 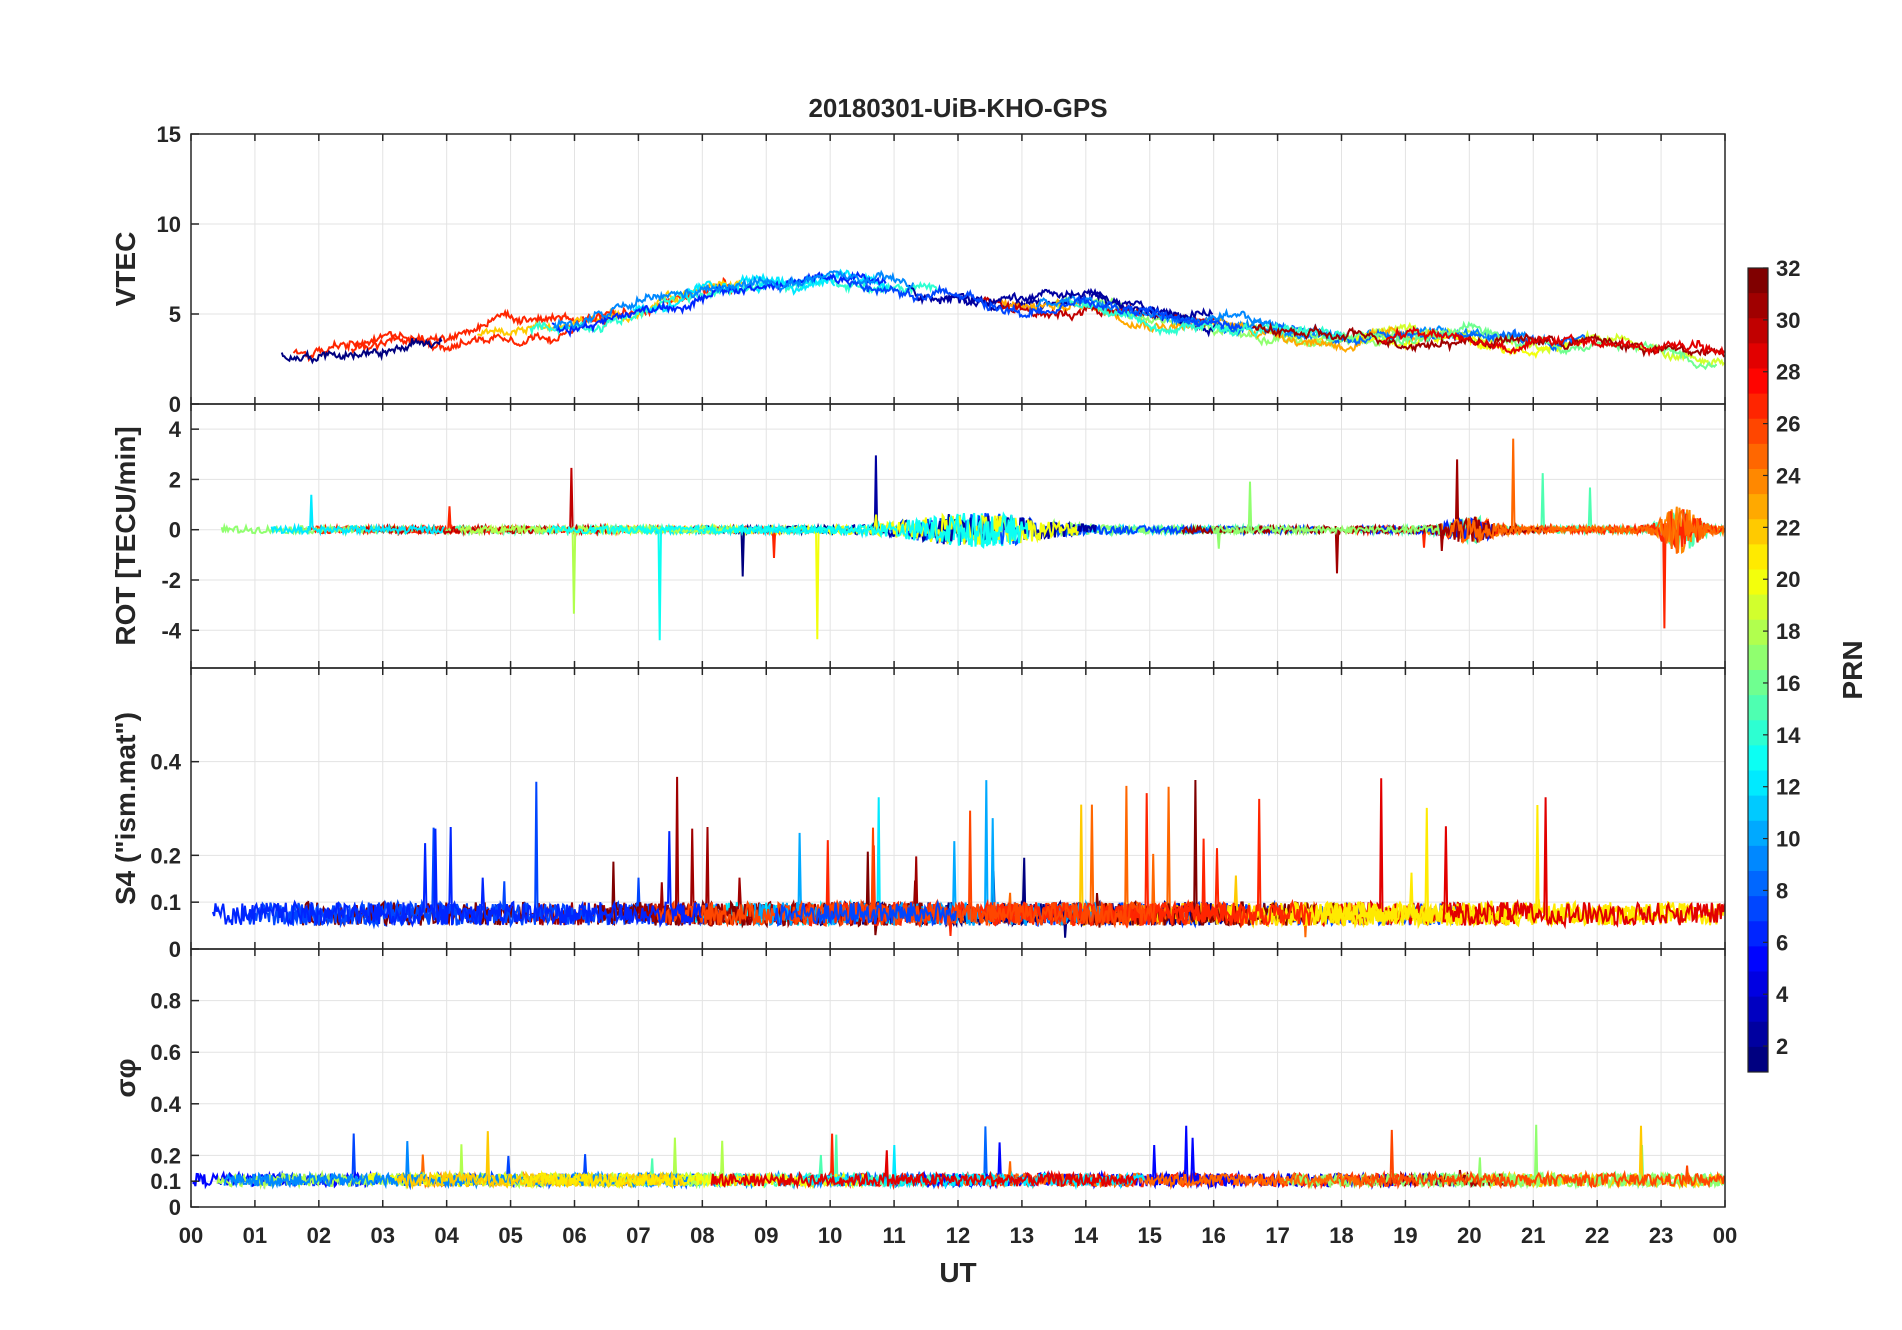 What do you see at coordinates (638, 1235) in the screenshot?
I see `x-tick-label: 07` at bounding box center [638, 1235].